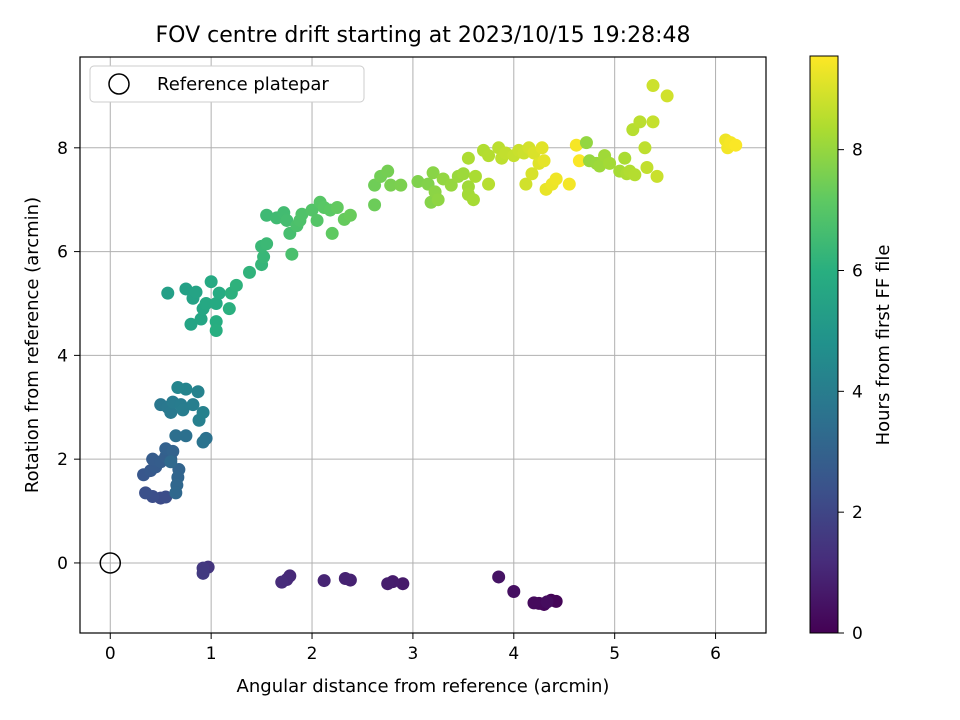 The width and height of the screenshot is (960, 720). Describe the element at coordinates (62, 253) in the screenshot. I see `y-tick-label: 6` at that location.